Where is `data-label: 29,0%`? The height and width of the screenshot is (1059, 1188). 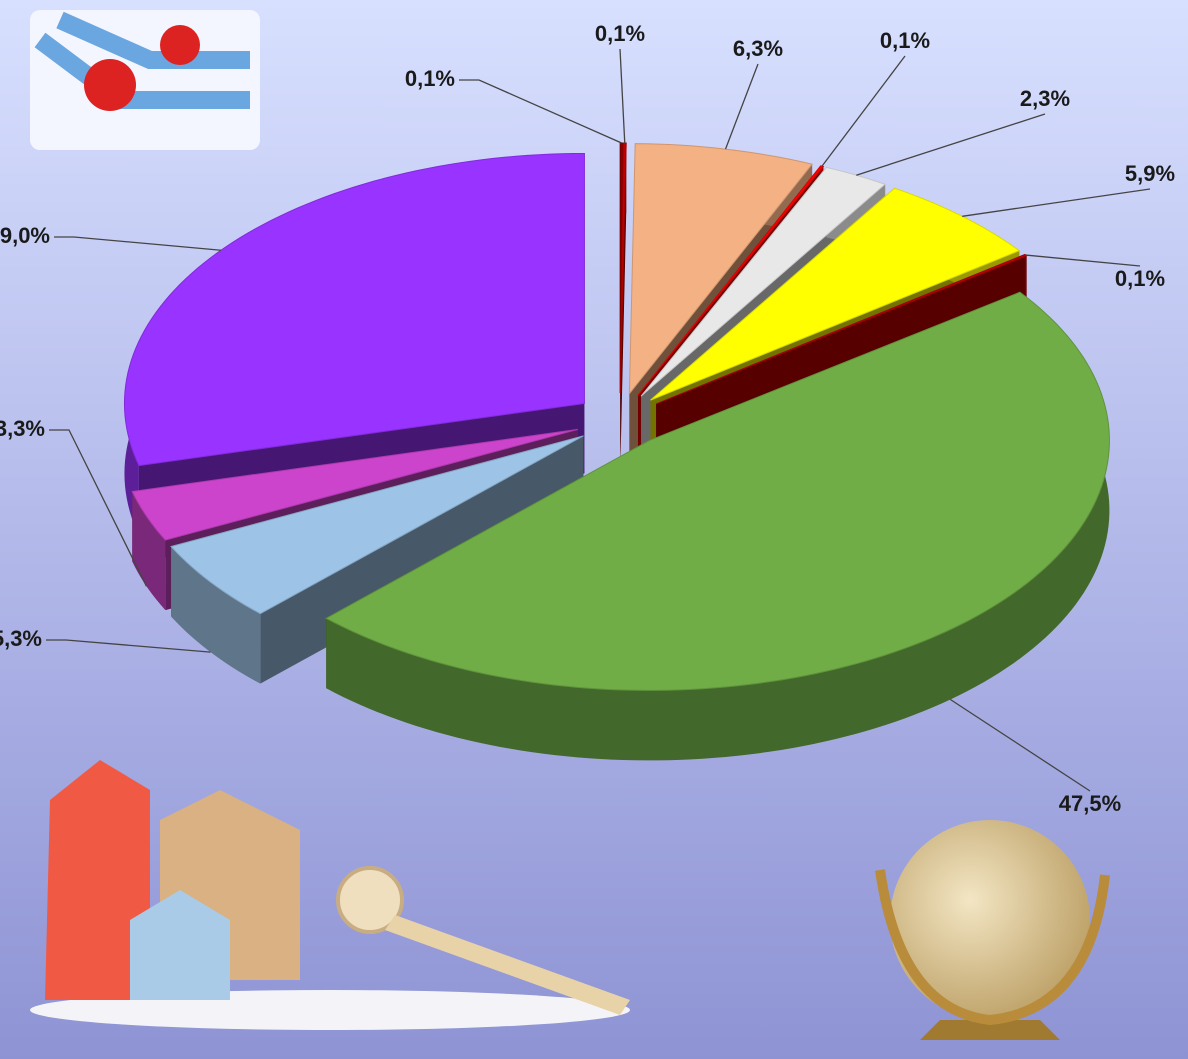
data-label: 29,0% is located at coordinates (25, 235).